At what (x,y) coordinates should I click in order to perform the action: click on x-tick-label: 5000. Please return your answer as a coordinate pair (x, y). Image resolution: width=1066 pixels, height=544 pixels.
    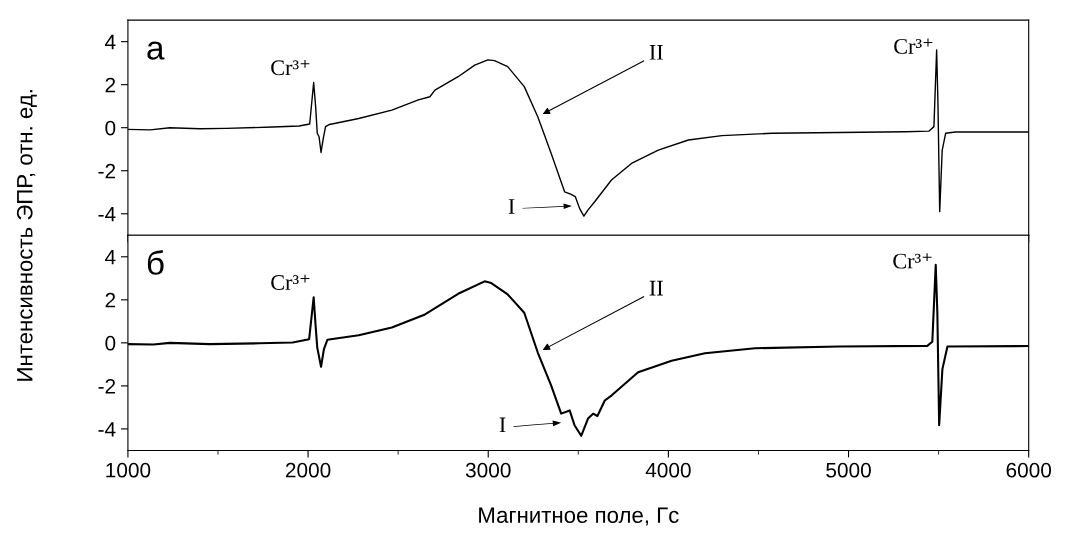
    Looking at the image, I should click on (848, 470).